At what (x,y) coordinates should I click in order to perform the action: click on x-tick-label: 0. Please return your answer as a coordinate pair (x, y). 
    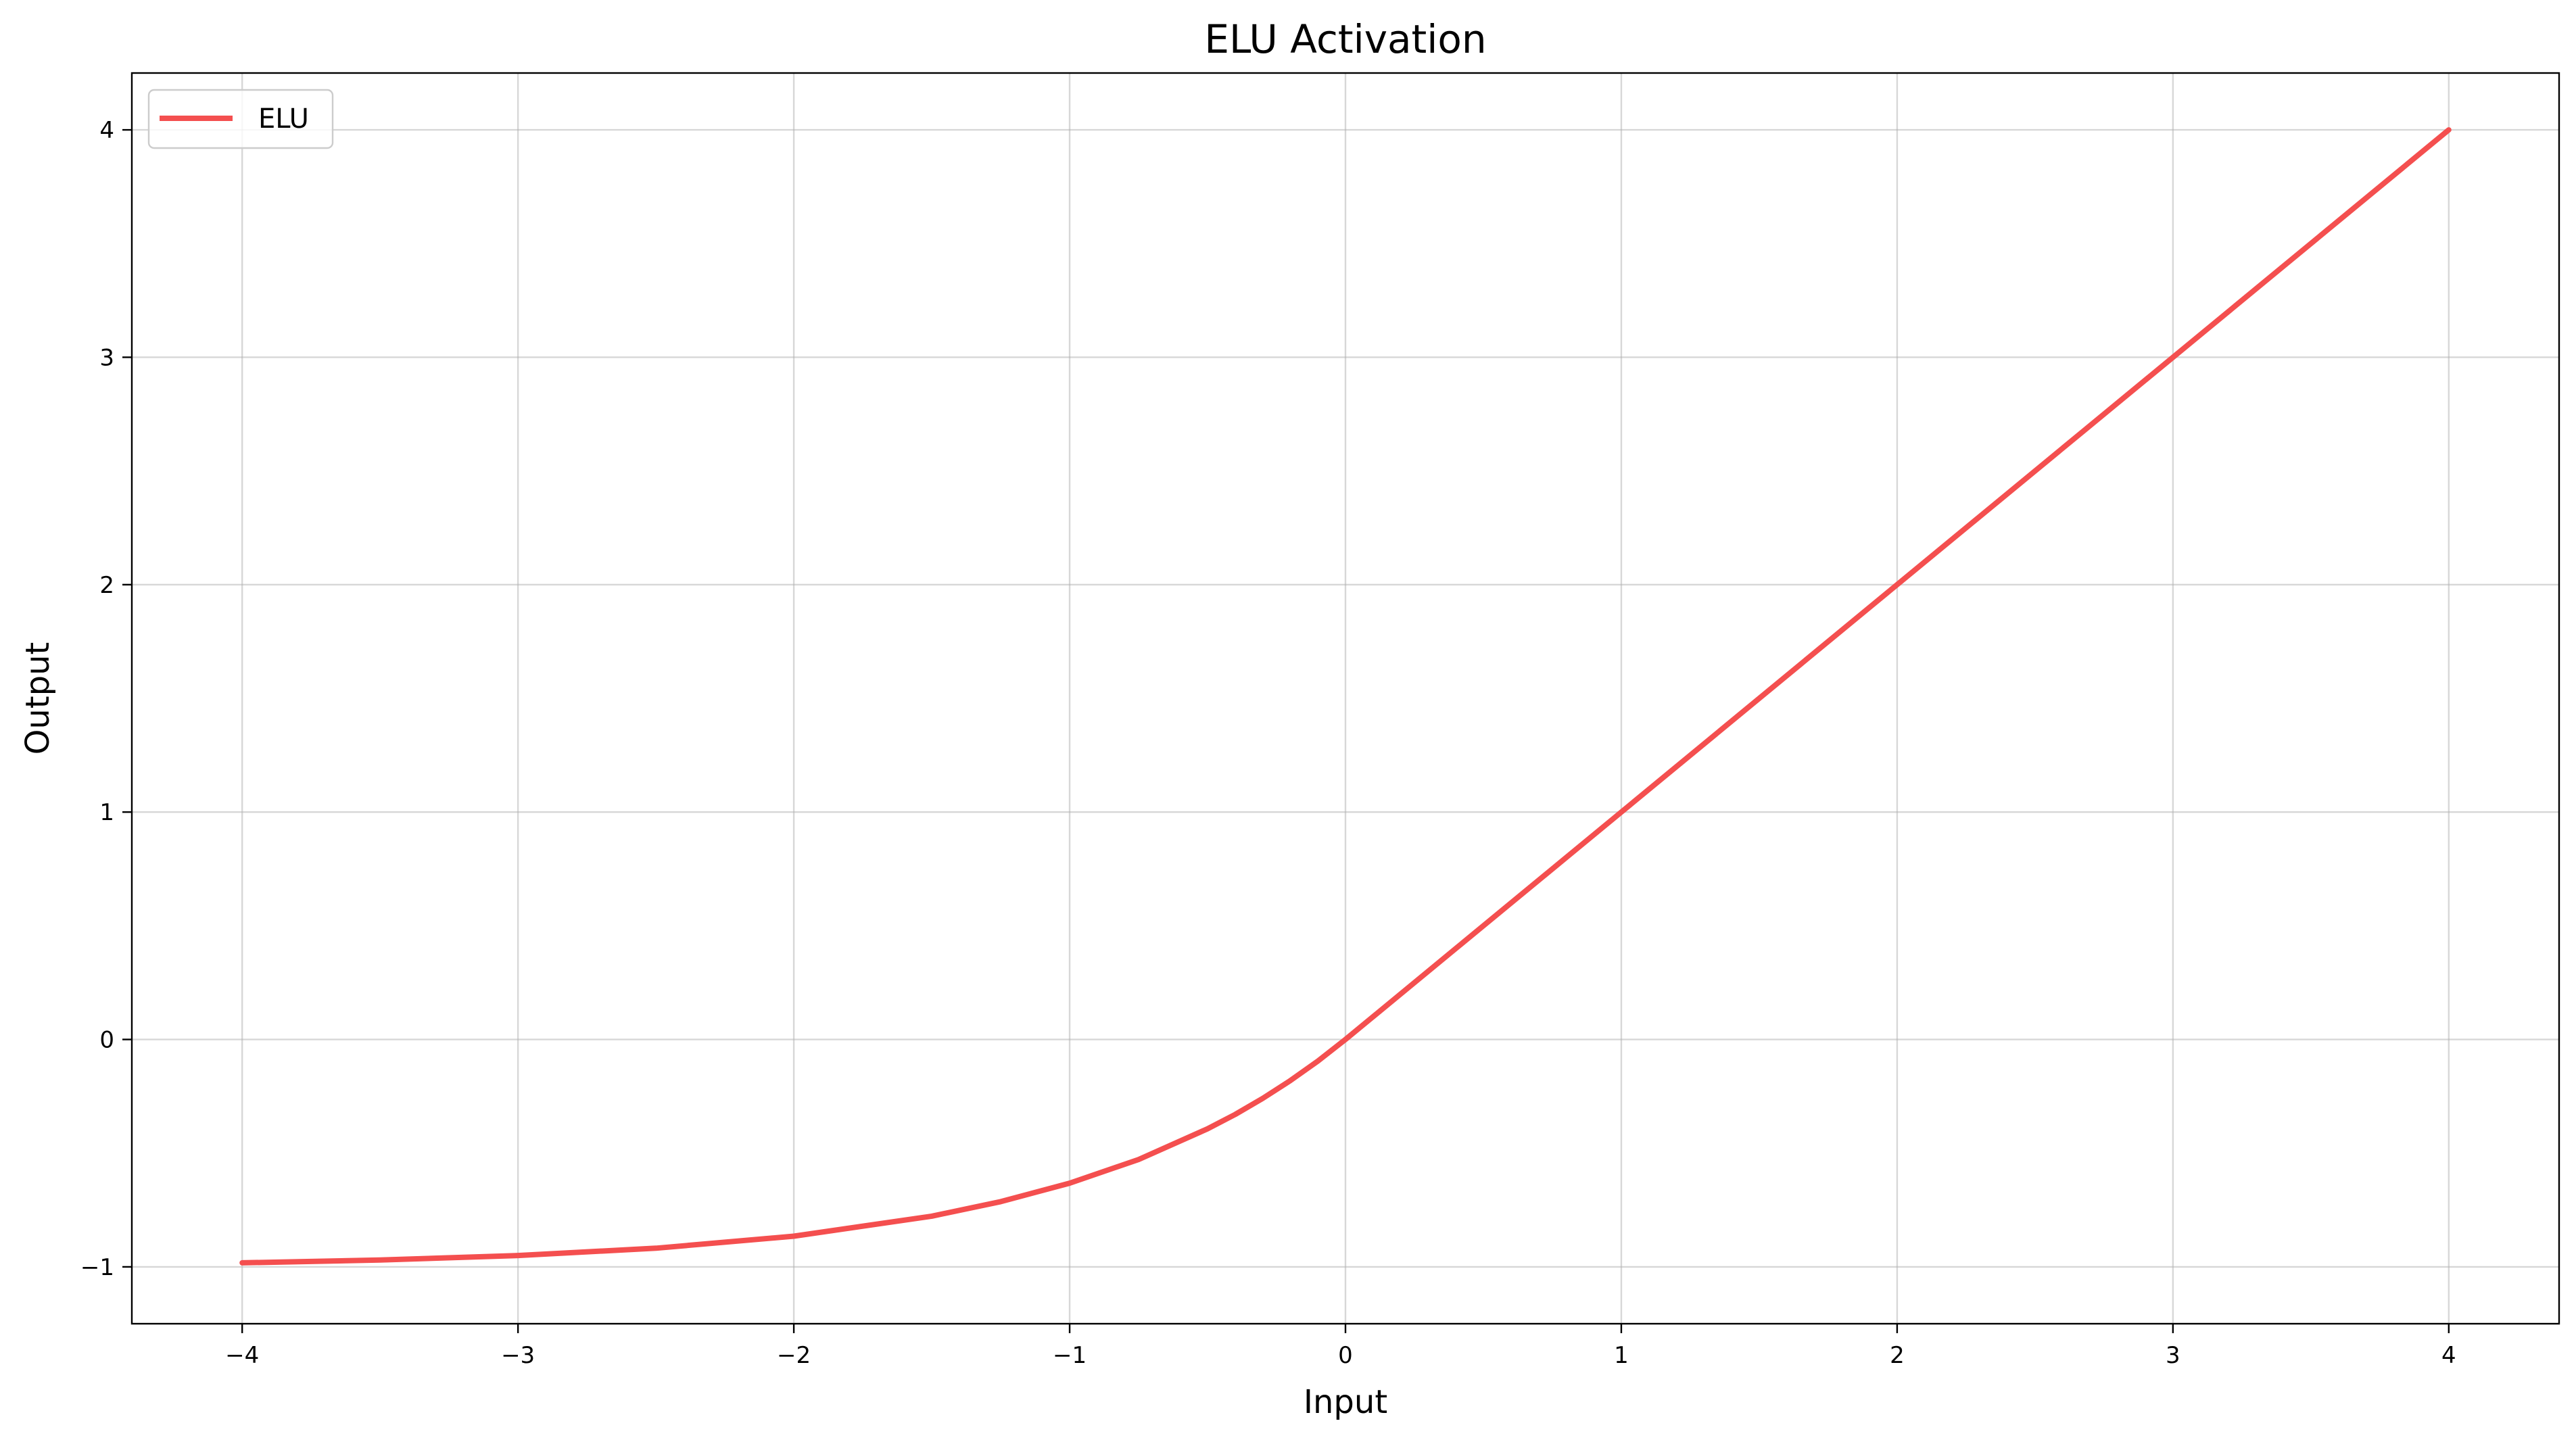
    Looking at the image, I should click on (1345, 1355).